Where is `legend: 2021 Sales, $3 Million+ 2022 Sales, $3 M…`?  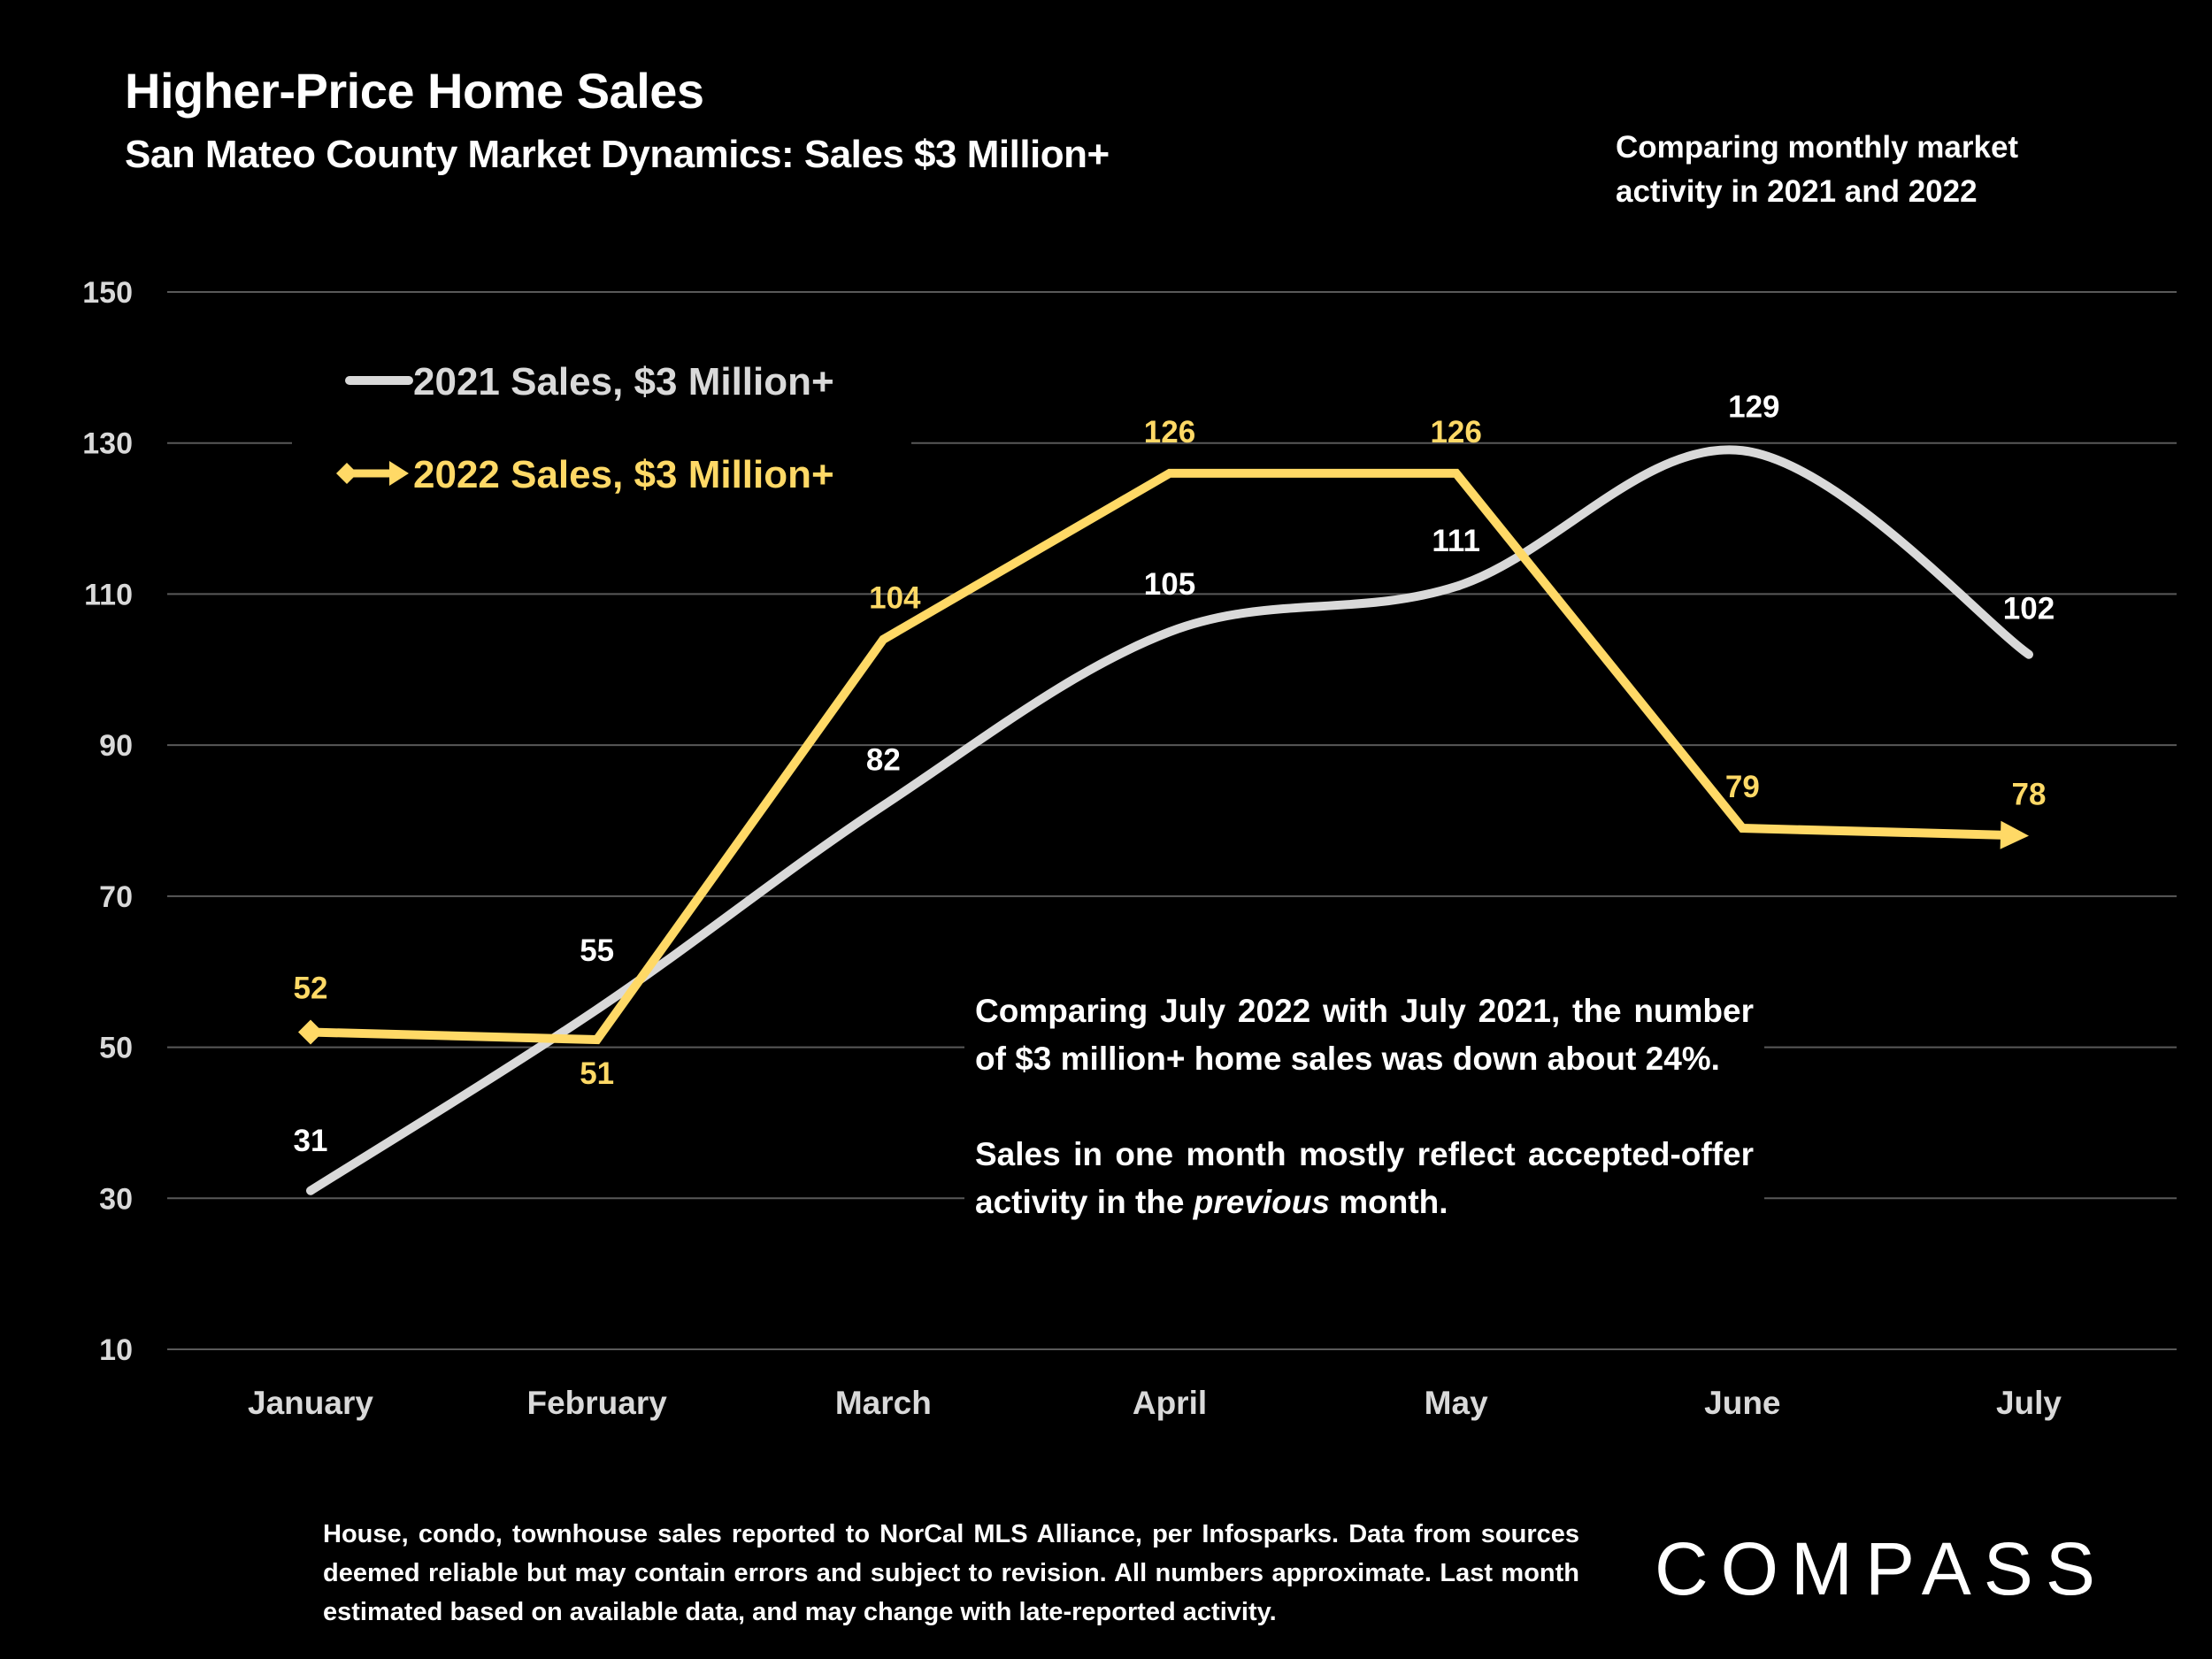 legend: 2021 Sales, $3 Million+ 2022 Sales, $3 M… is located at coordinates (602, 425).